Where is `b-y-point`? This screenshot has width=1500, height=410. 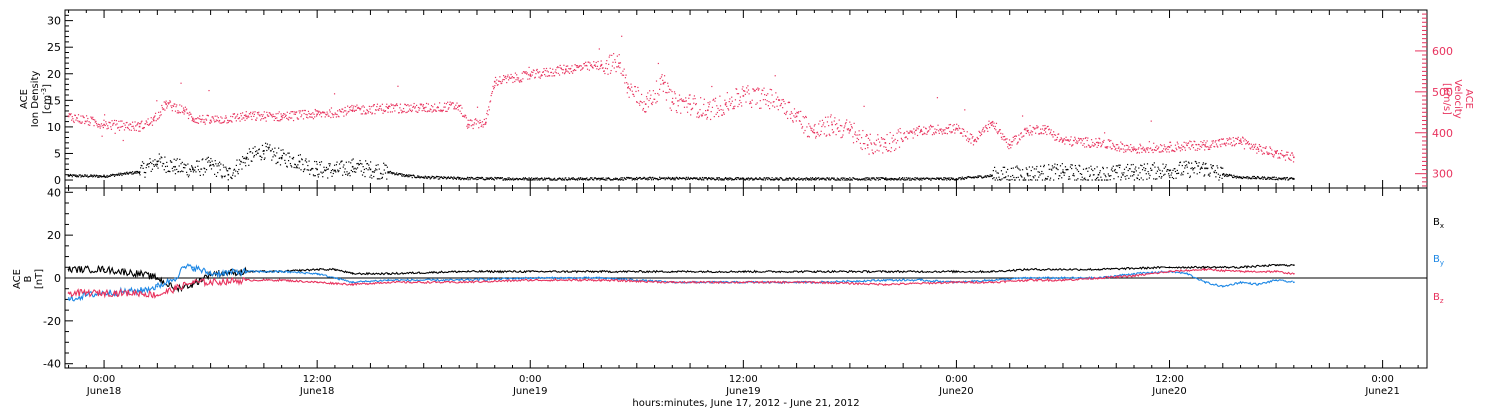
b-y-point is located at coordinates (352, 282).